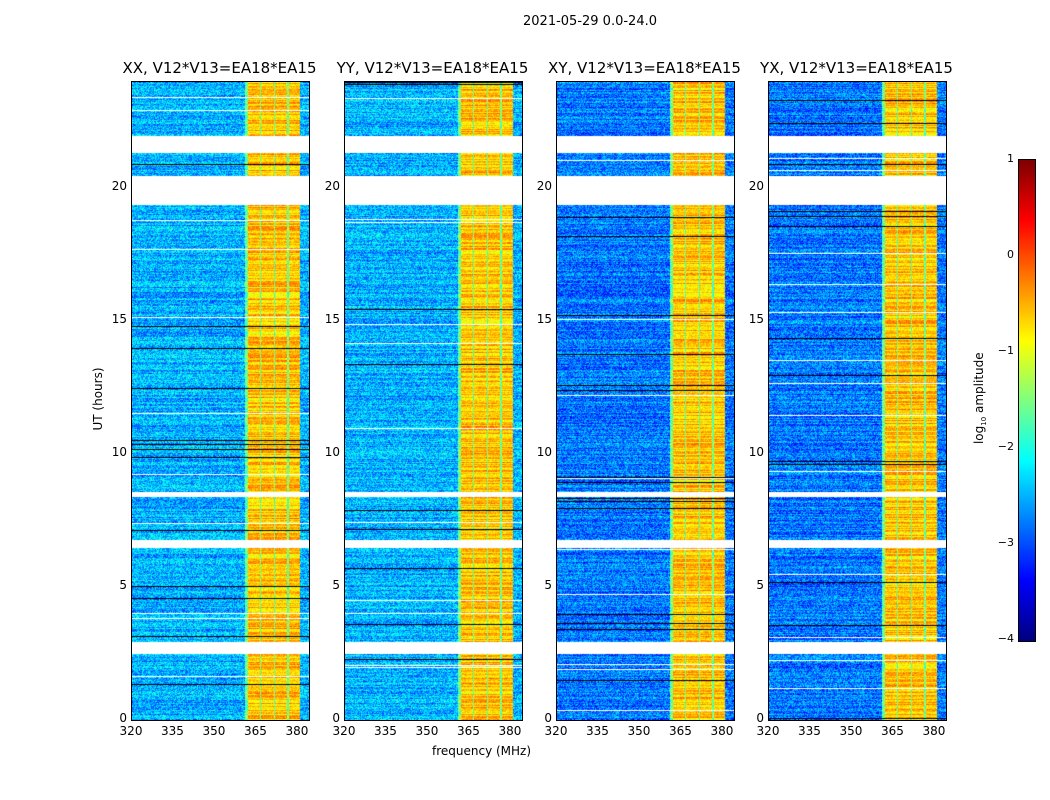 This screenshot has height=800, width=1050. I want to click on colorbar-tick-label: −1, so click(1005, 350).